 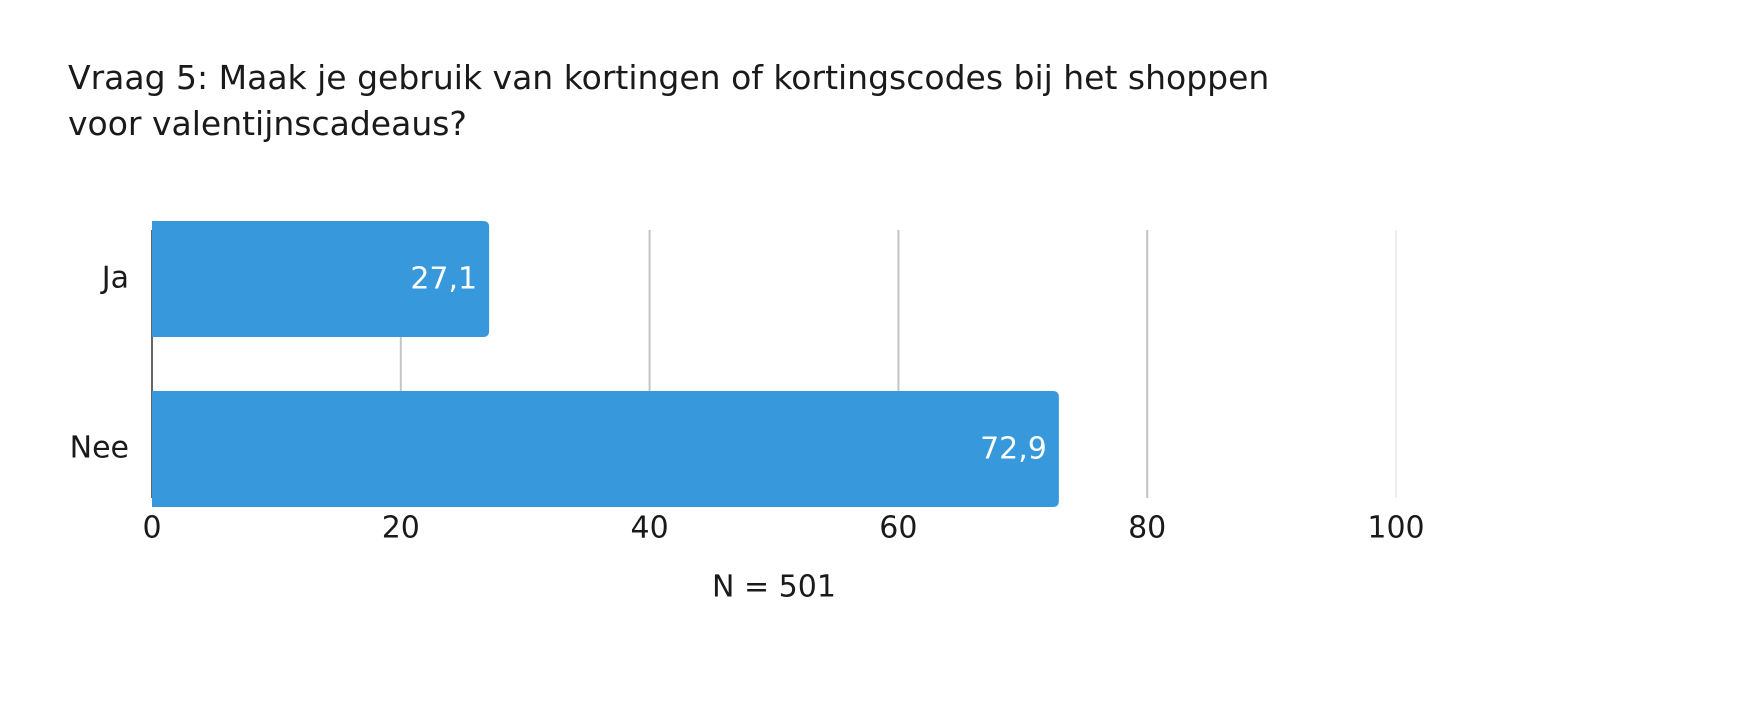 What do you see at coordinates (1013, 449) in the screenshot?
I see `value-label: 72,9` at bounding box center [1013, 449].